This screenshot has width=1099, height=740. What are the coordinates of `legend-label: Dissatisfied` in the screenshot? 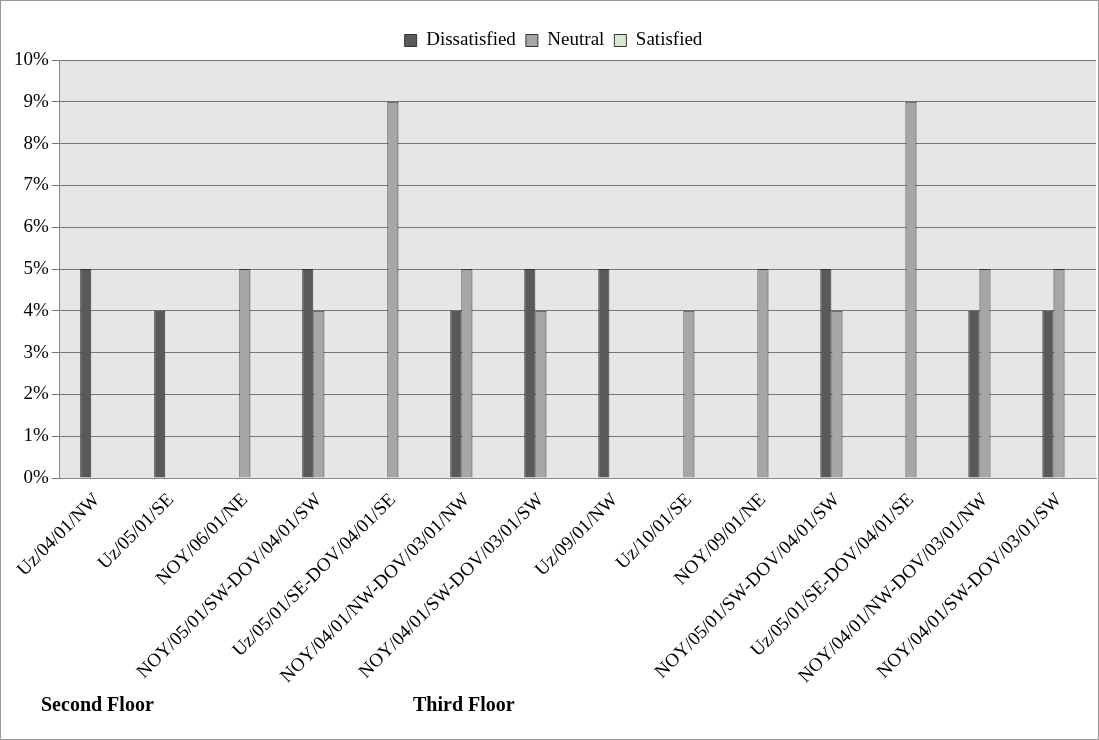 It's located at (471, 39).